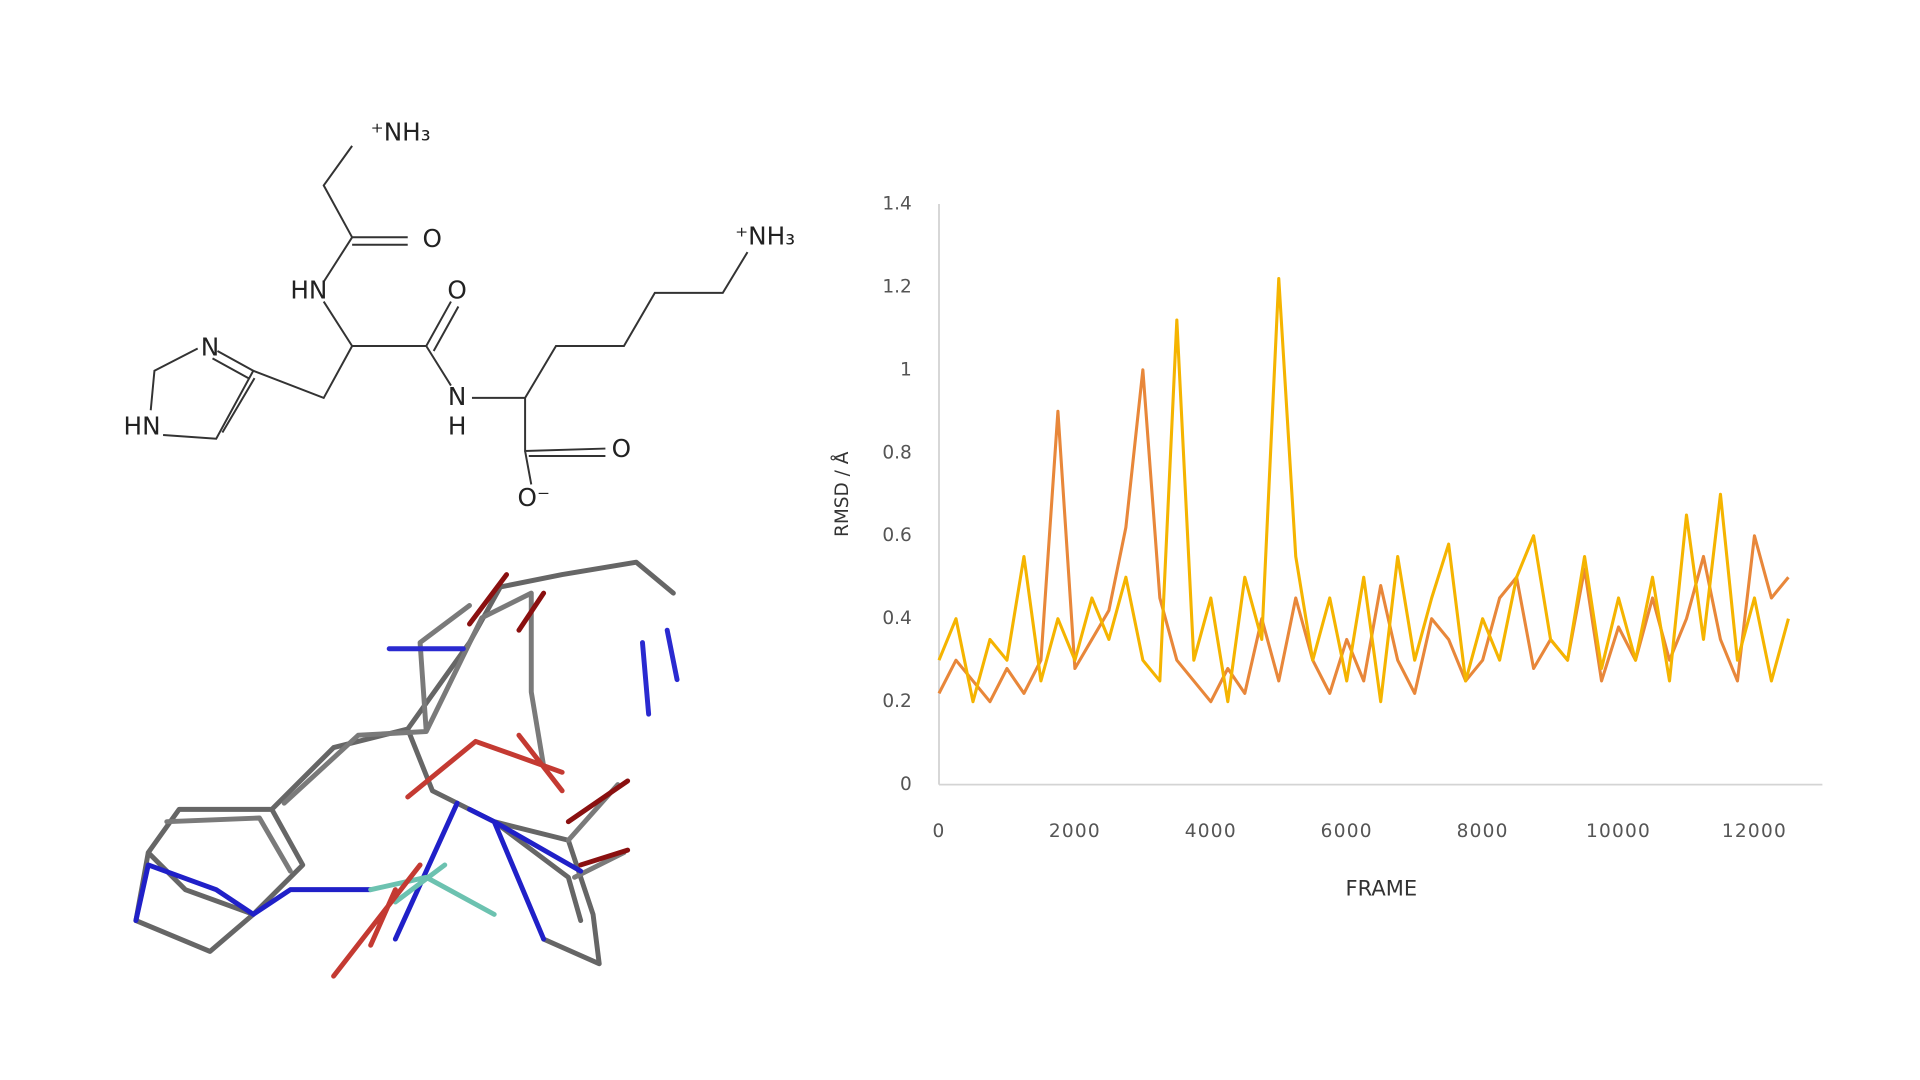  I want to click on x-tick-label: 4000, so click(1211, 831).